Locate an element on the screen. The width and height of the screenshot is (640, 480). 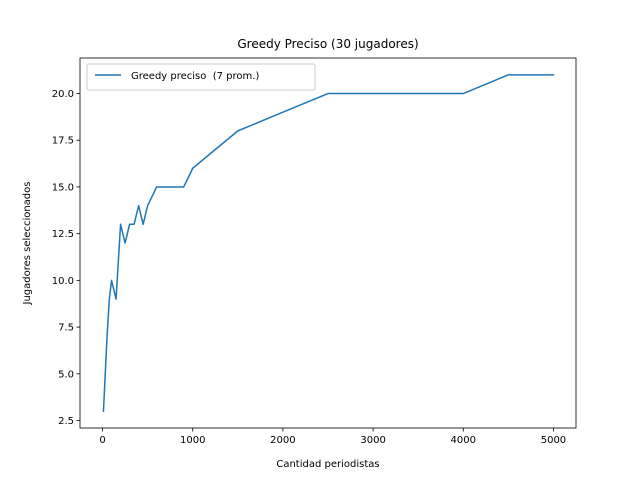
x-tick-label: 4000 is located at coordinates (463, 440).